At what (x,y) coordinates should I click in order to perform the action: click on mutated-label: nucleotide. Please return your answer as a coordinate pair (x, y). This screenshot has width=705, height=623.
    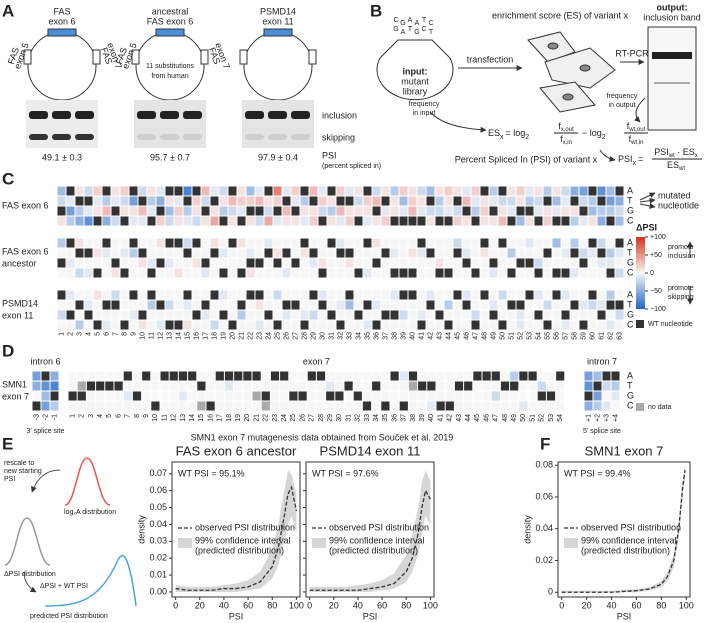
    Looking at the image, I should click on (678, 205).